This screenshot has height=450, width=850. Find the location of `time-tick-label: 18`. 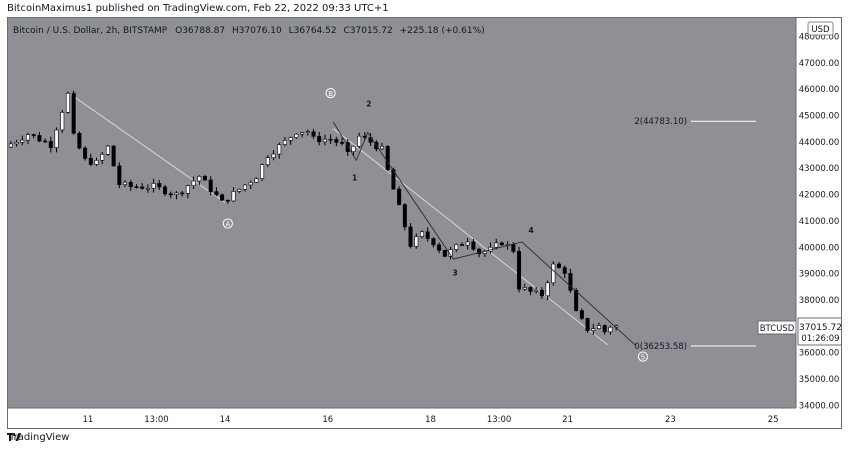

time-tick-label: 18 is located at coordinates (430, 420).